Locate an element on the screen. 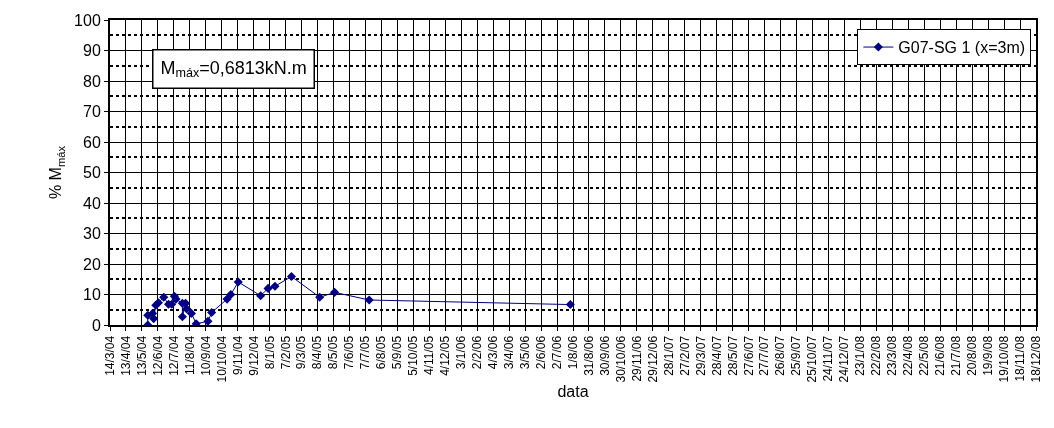 The width and height of the screenshot is (1054, 428). x-tick-label: 22/5/08 is located at coordinates (924, 355).